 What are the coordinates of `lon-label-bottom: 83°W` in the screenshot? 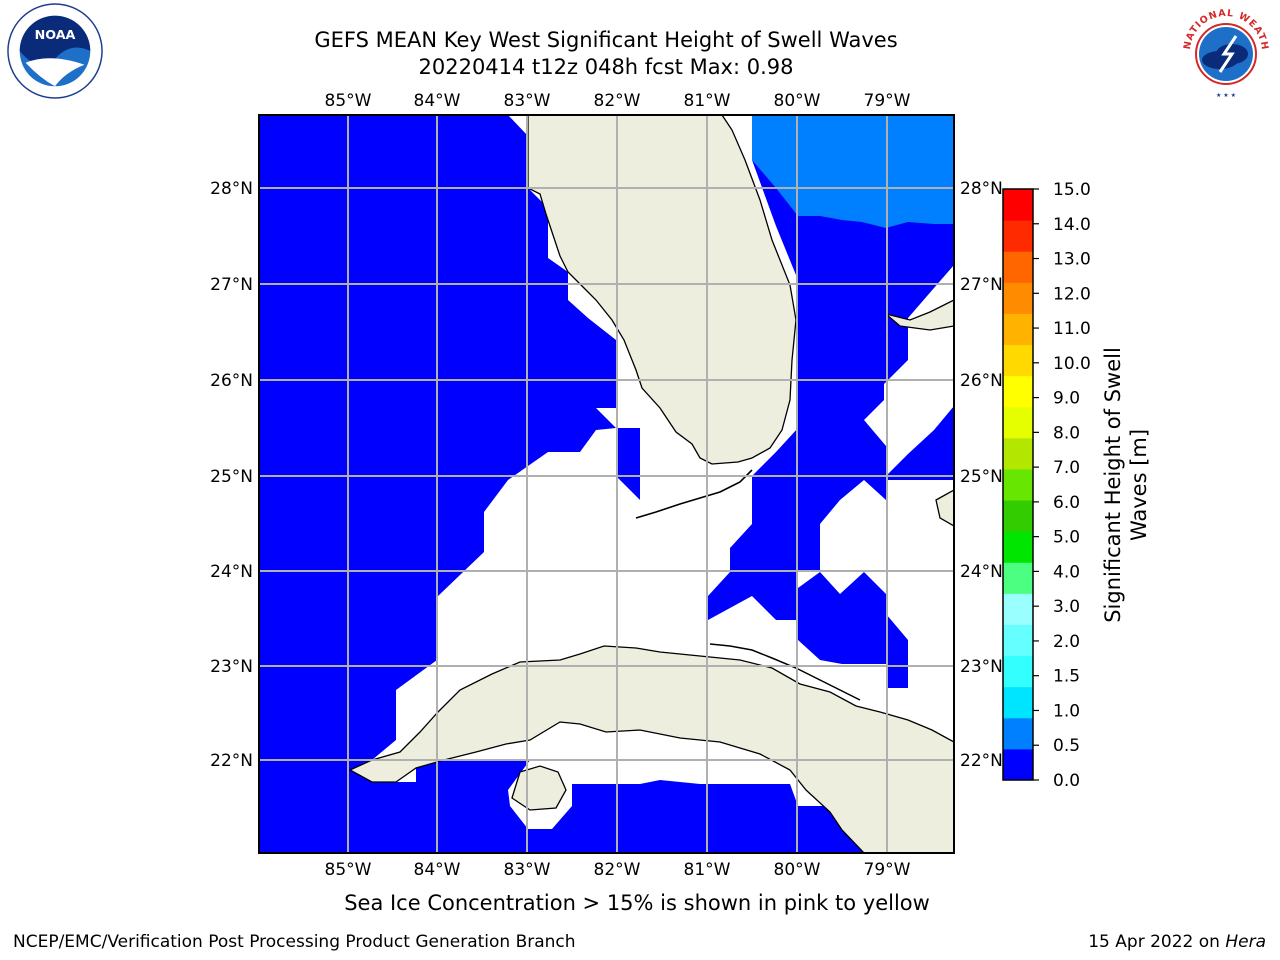 It's located at (527, 870).